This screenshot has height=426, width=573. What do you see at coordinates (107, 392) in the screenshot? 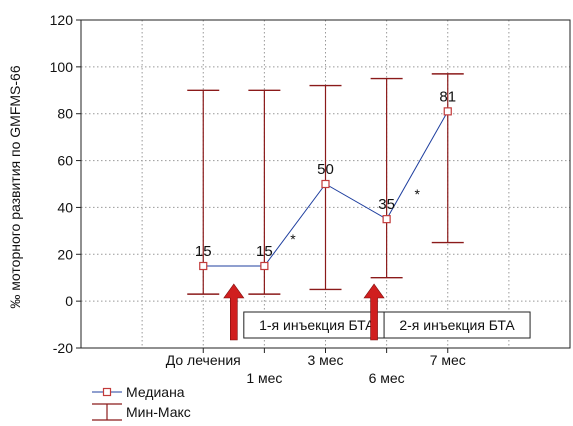
I see `legend-median-marker` at bounding box center [107, 392].